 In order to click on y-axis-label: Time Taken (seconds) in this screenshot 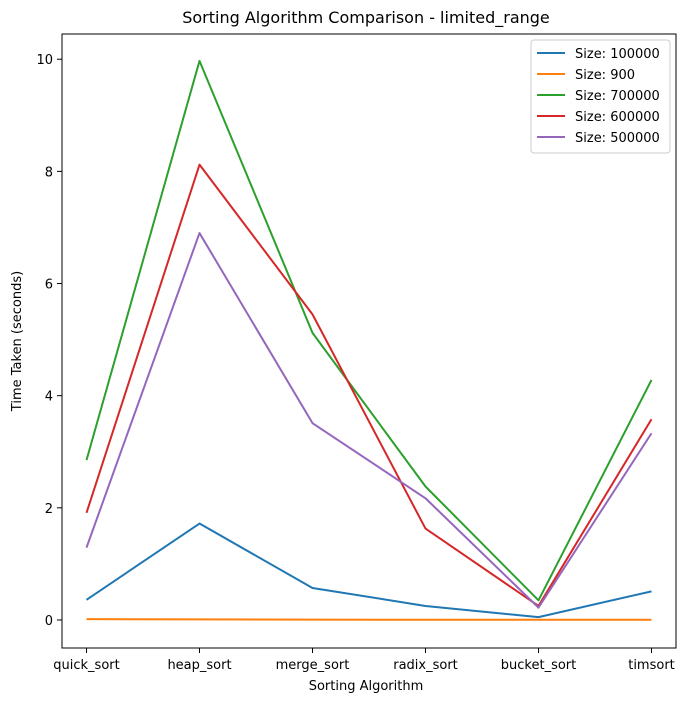, I will do `click(17, 341)`.